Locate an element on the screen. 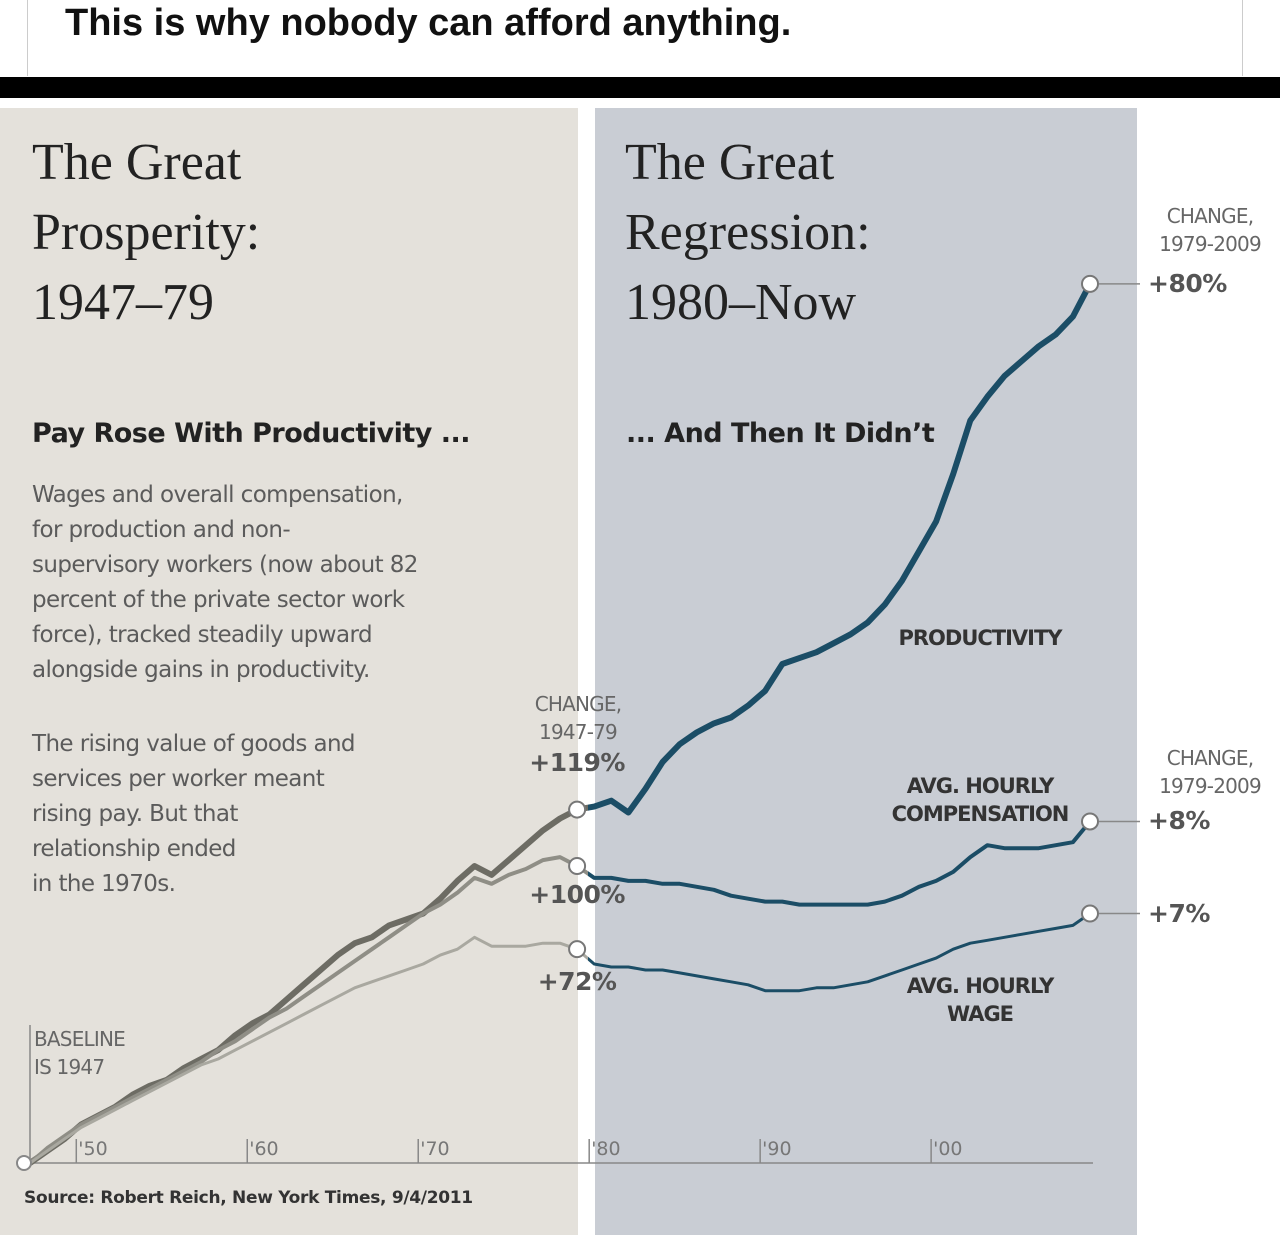  panel-subtitle: ... And Then It Didn’t is located at coordinates (780, 433).